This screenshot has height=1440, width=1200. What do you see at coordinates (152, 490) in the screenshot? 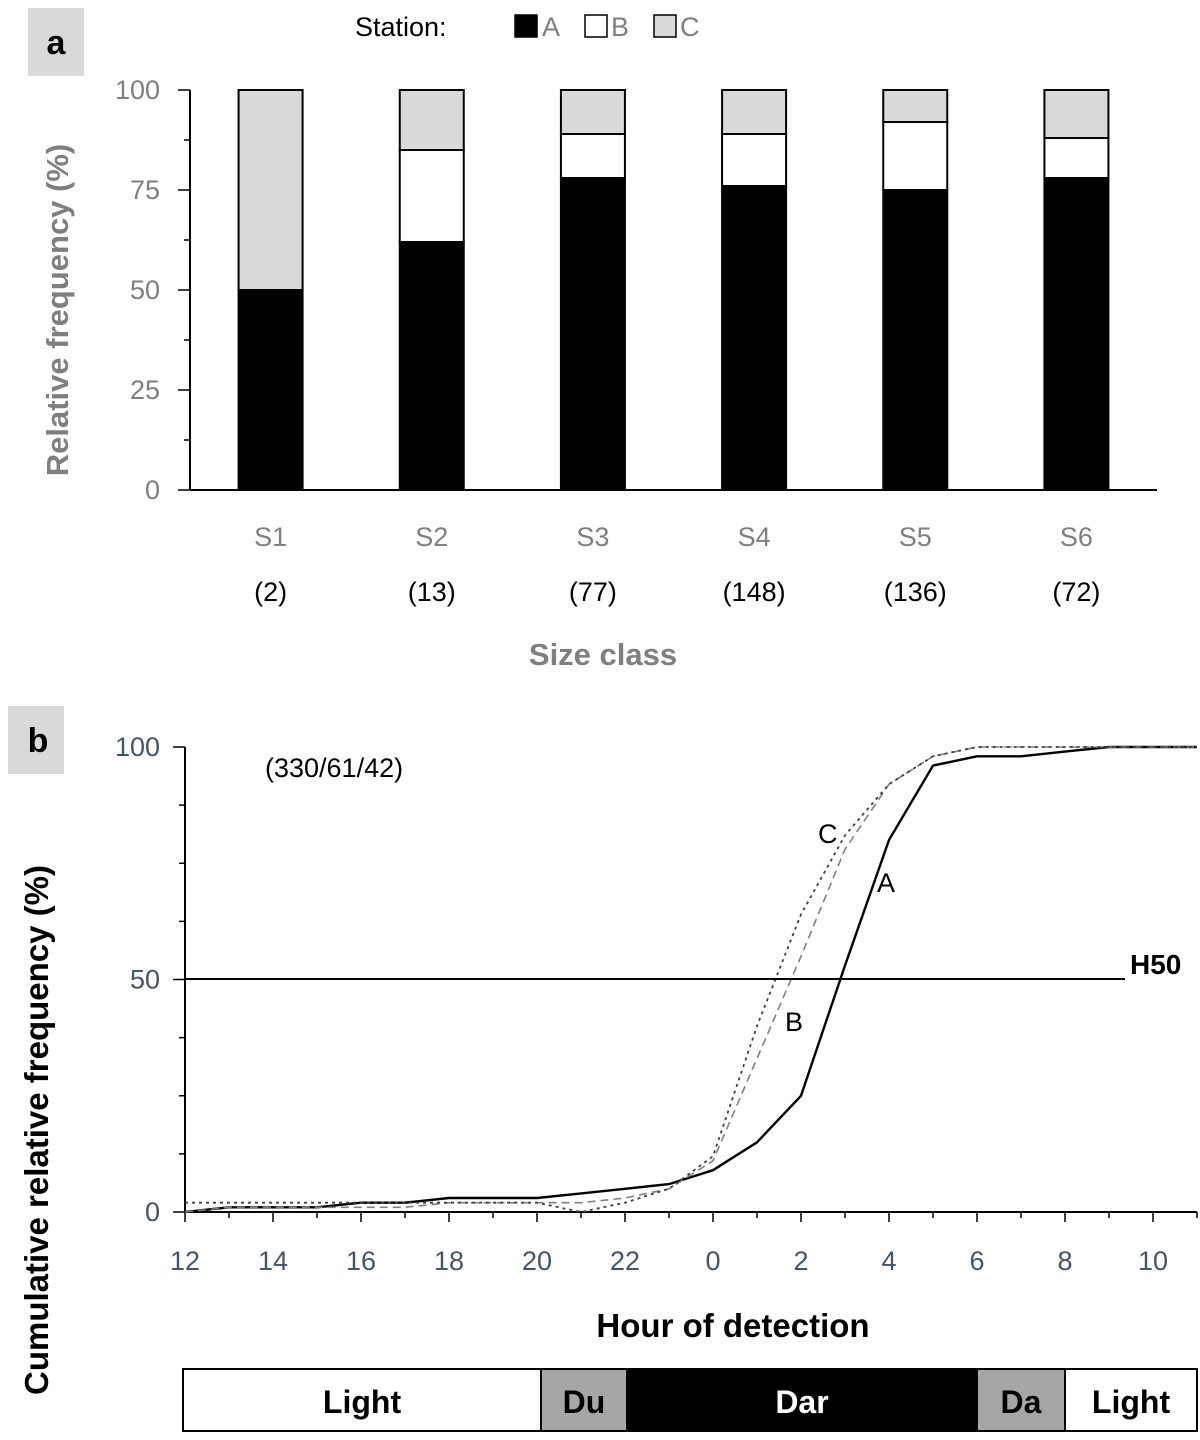
I see `y-tick-label-a-0: 0` at bounding box center [152, 490].